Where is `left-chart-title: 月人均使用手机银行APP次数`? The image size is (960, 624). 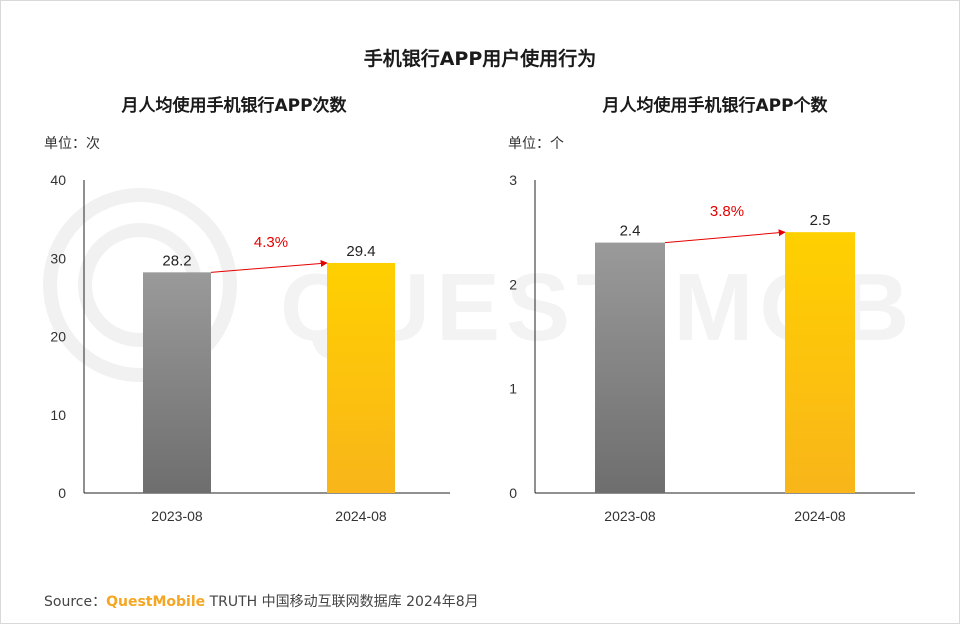 left-chart-title: 月人均使用手机银行APP次数 is located at coordinates (234, 106).